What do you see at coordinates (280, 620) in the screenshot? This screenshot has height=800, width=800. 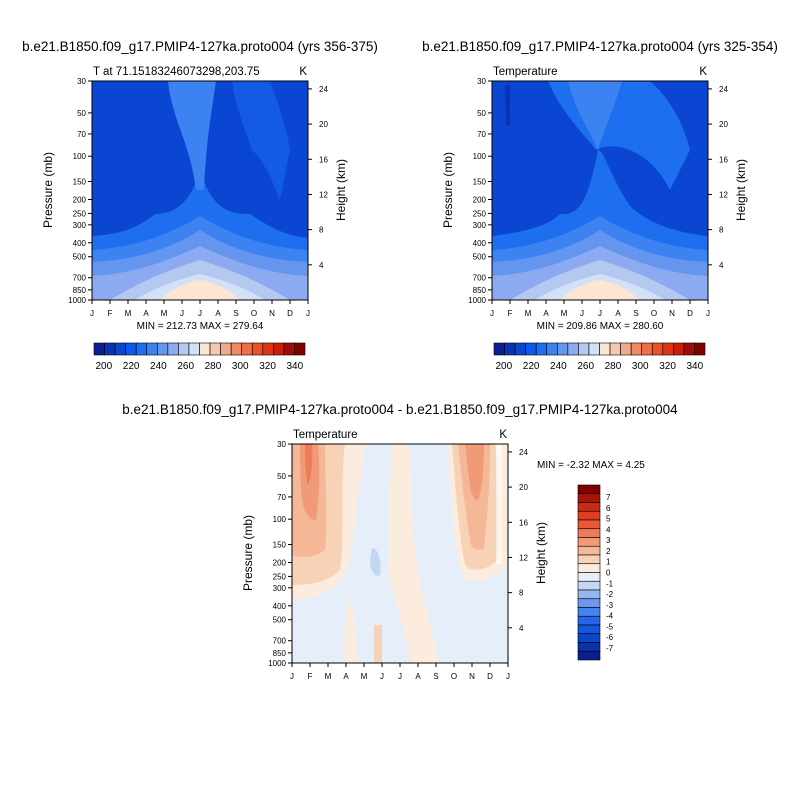 I see `y-tick-label: 500` at bounding box center [280, 620].